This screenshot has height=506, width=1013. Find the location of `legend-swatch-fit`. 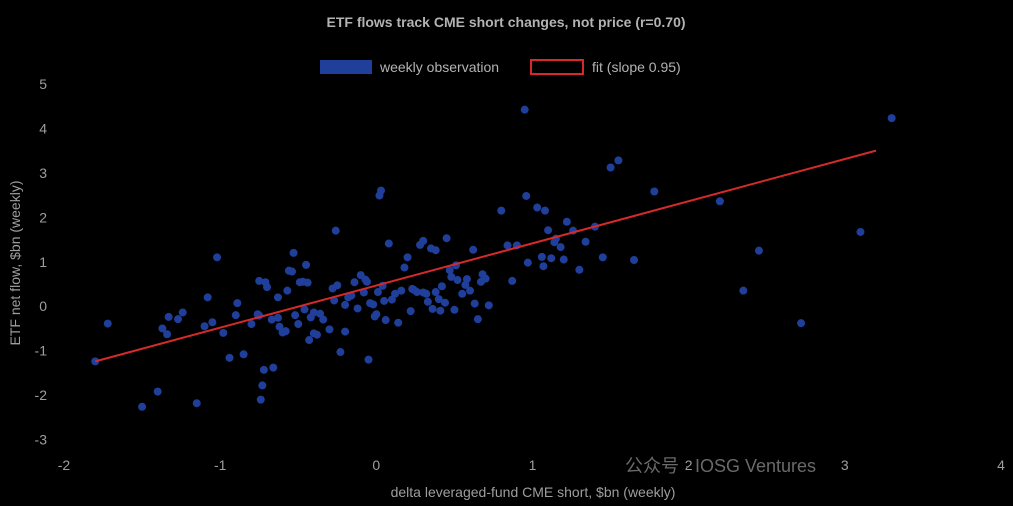

legend-swatch-fit is located at coordinates (557, 67).